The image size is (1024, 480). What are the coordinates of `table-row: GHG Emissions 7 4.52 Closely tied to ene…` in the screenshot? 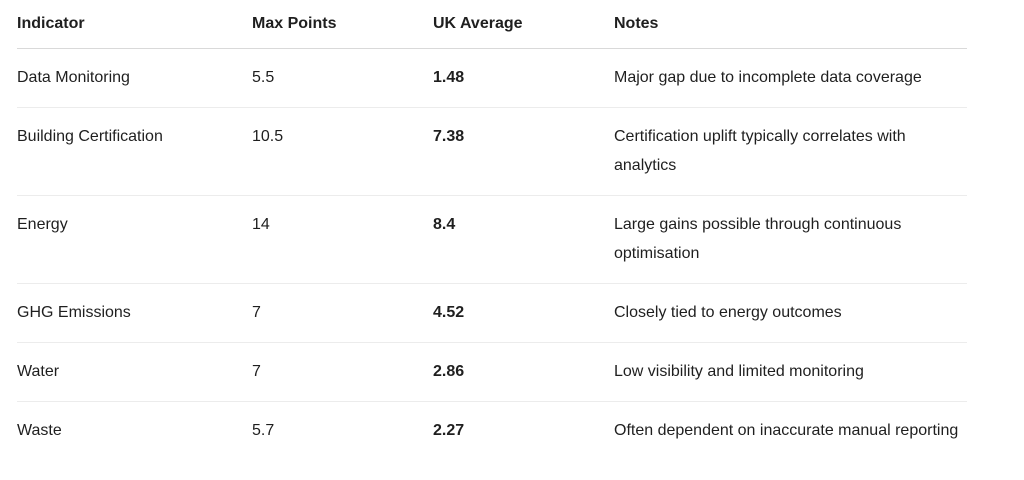 It's located at (492, 313).